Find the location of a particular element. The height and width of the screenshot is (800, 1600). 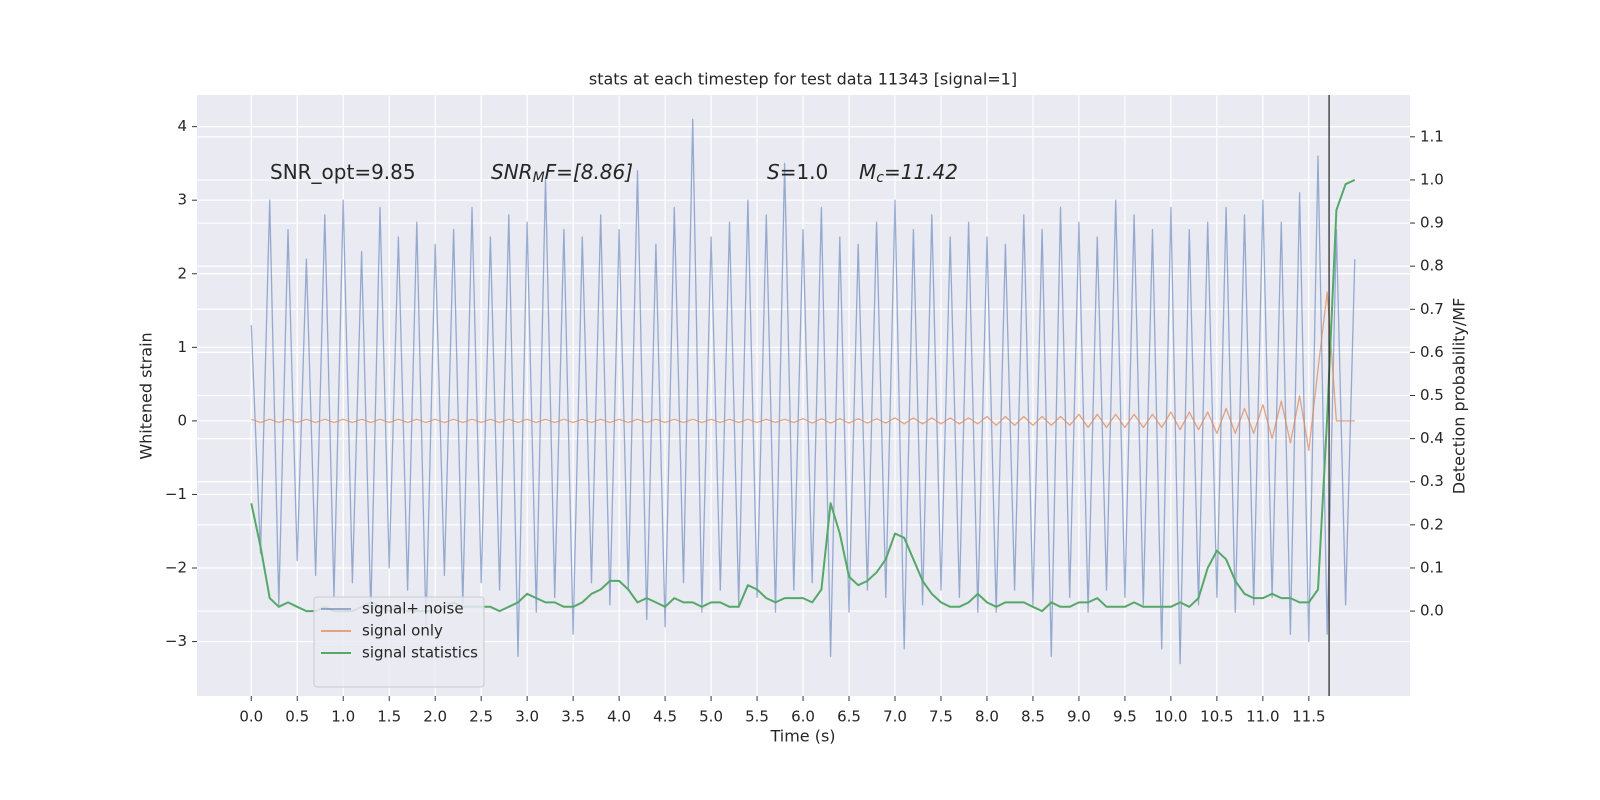

x-tick-label: 2.0 is located at coordinates (435, 717).